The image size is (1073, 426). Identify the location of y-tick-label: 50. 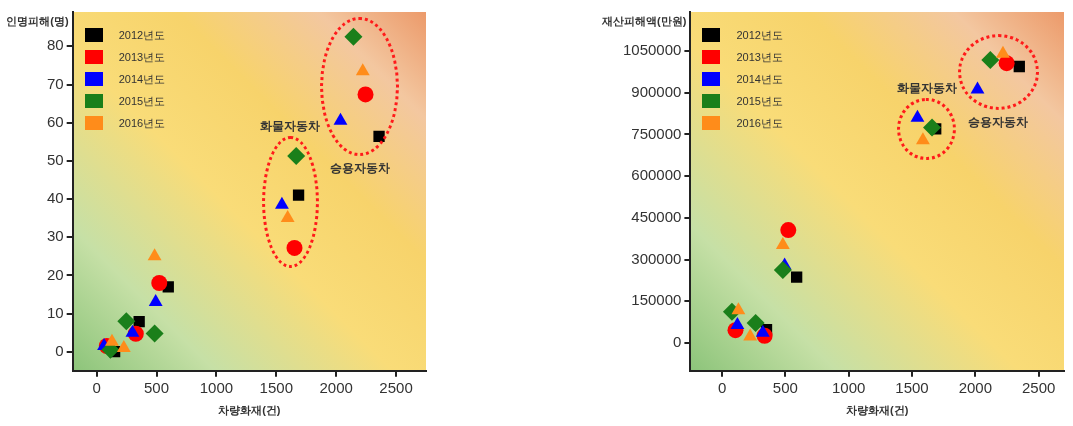
(55, 159).